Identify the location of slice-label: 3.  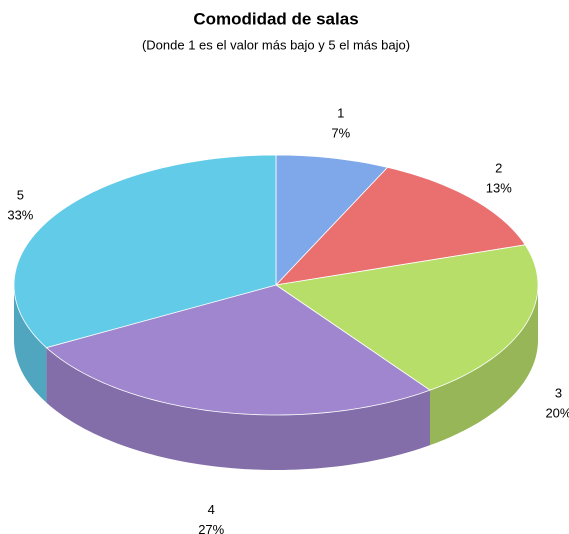
(558, 393).